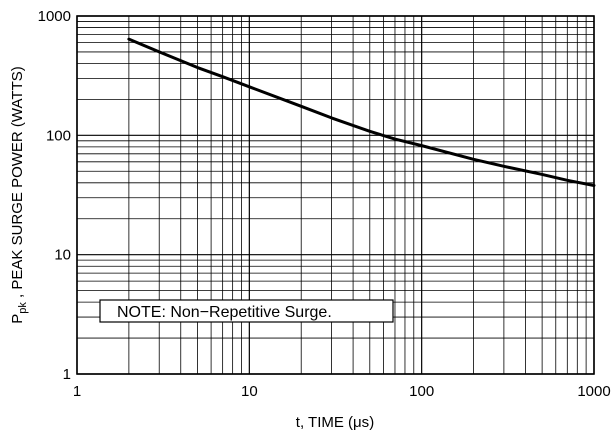 The image size is (611, 437). I want to click on note-annotation: NOTE: Non−Repetitive Surge., so click(246, 311).